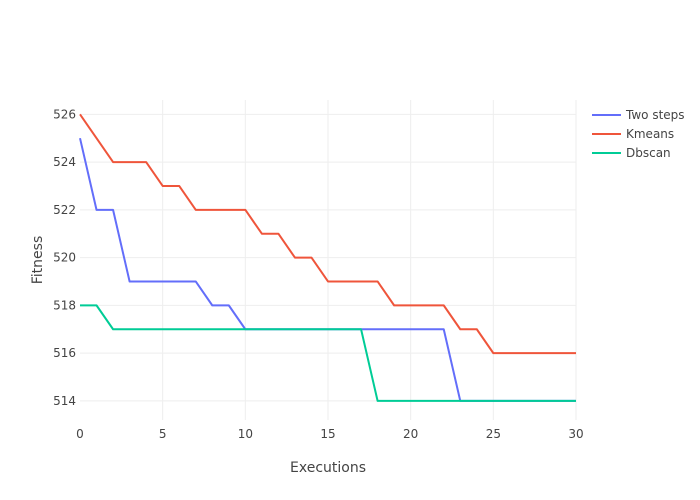 Image resolution: width=700 pixels, height=500 pixels. What do you see at coordinates (64, 114) in the screenshot?
I see `y-tick-label: 526` at bounding box center [64, 114].